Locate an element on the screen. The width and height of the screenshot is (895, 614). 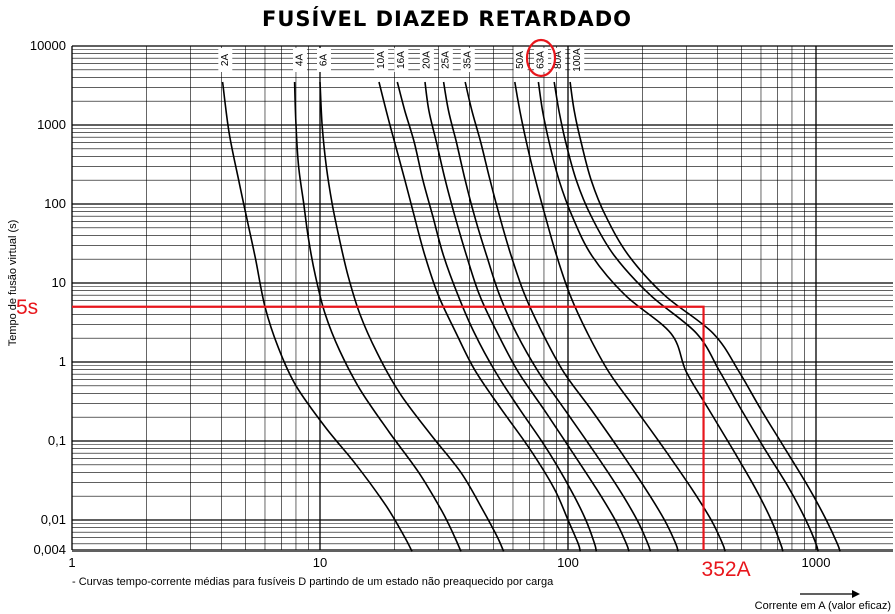
x-tick-label: 100 is located at coordinates (568, 562).